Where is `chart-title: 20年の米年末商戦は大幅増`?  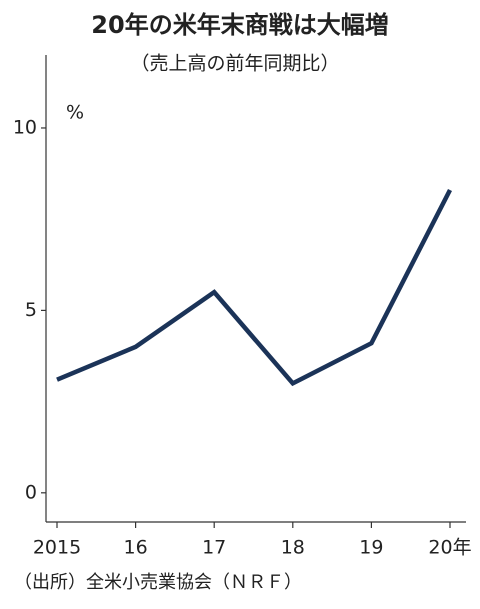
chart-title: 20年の米年末商戦は大幅増 is located at coordinates (239, 25).